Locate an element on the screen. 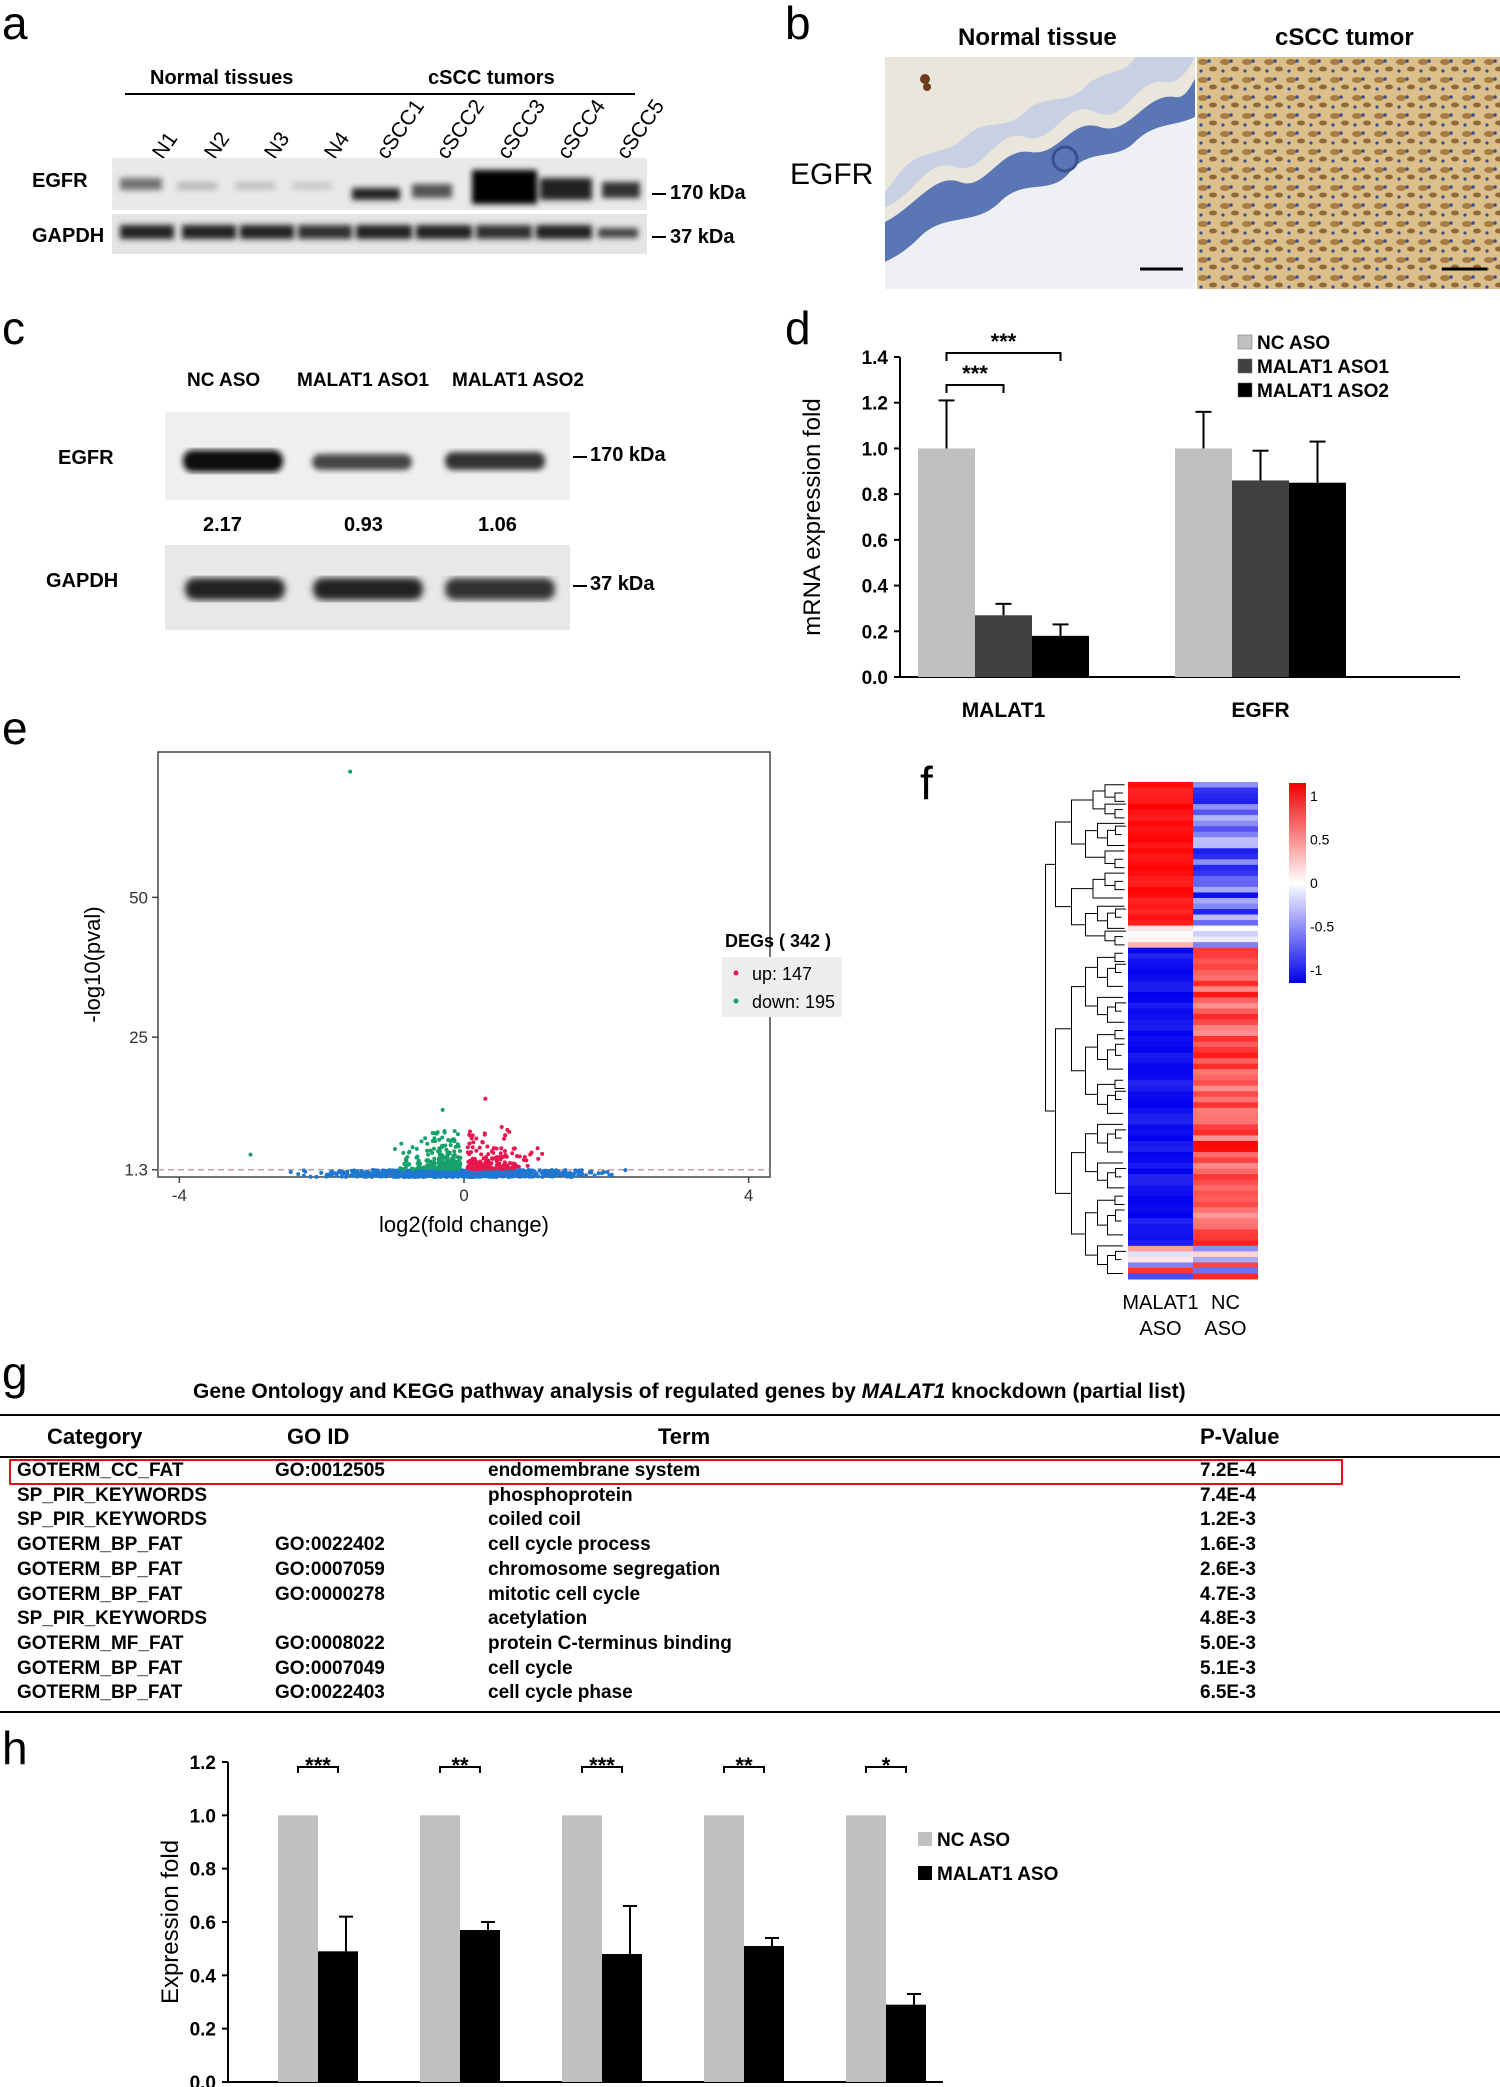  significance-bracket is located at coordinates (886, 1769).